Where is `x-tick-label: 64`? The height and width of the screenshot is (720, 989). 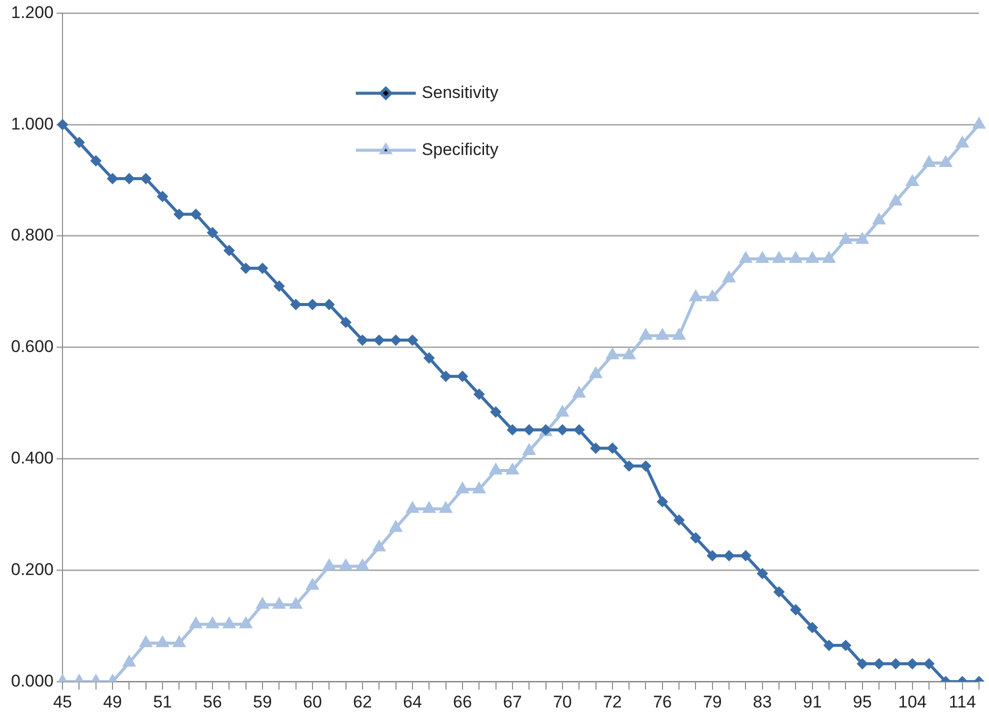 x-tick-label: 64 is located at coordinates (412, 702).